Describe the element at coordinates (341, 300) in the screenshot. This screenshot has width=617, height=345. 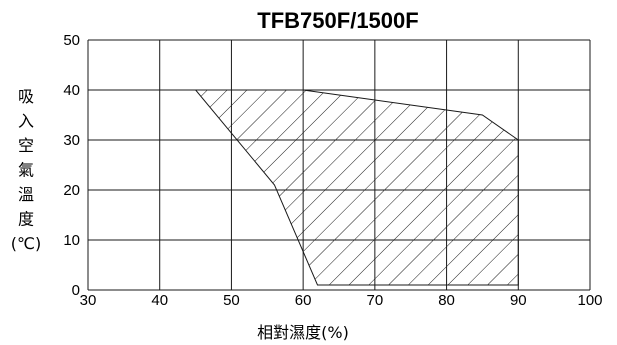
I see `x-tick-labels: 30 40 50 60 70 80 90 100` at that location.